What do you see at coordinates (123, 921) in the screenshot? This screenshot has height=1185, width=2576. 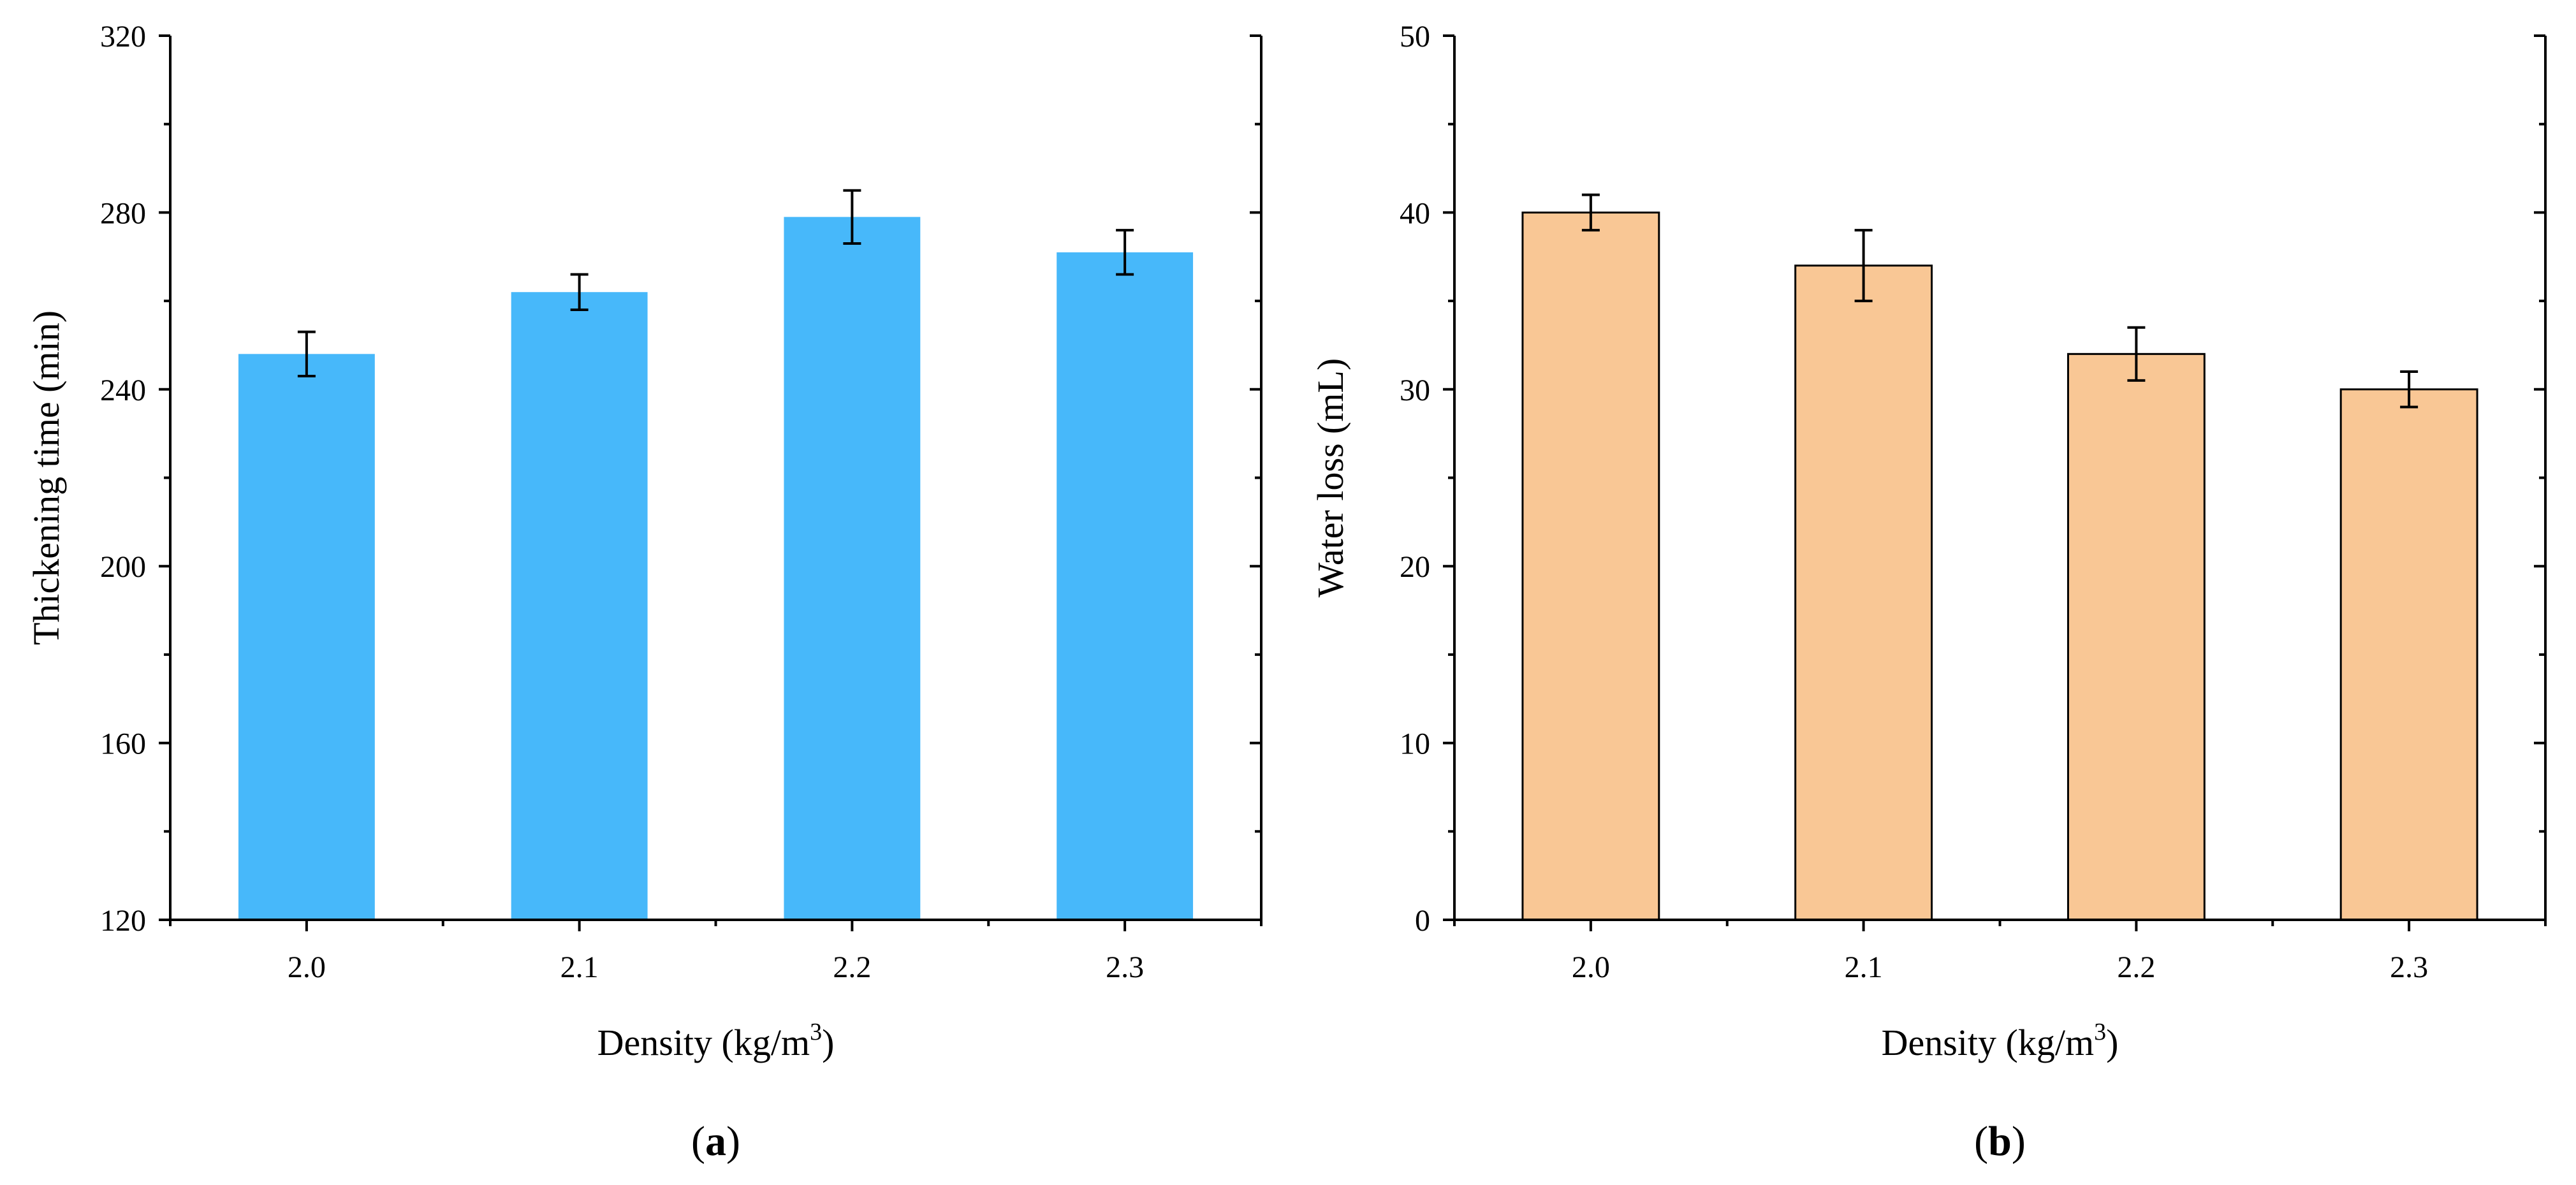 I see `y-tick-label: 120` at bounding box center [123, 921].